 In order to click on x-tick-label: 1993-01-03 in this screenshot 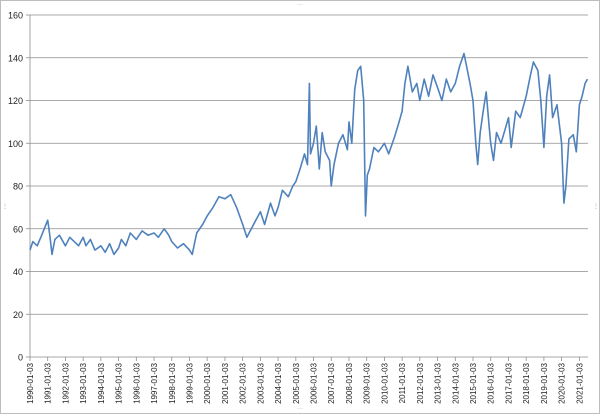, I will do `click(83, 382)`.